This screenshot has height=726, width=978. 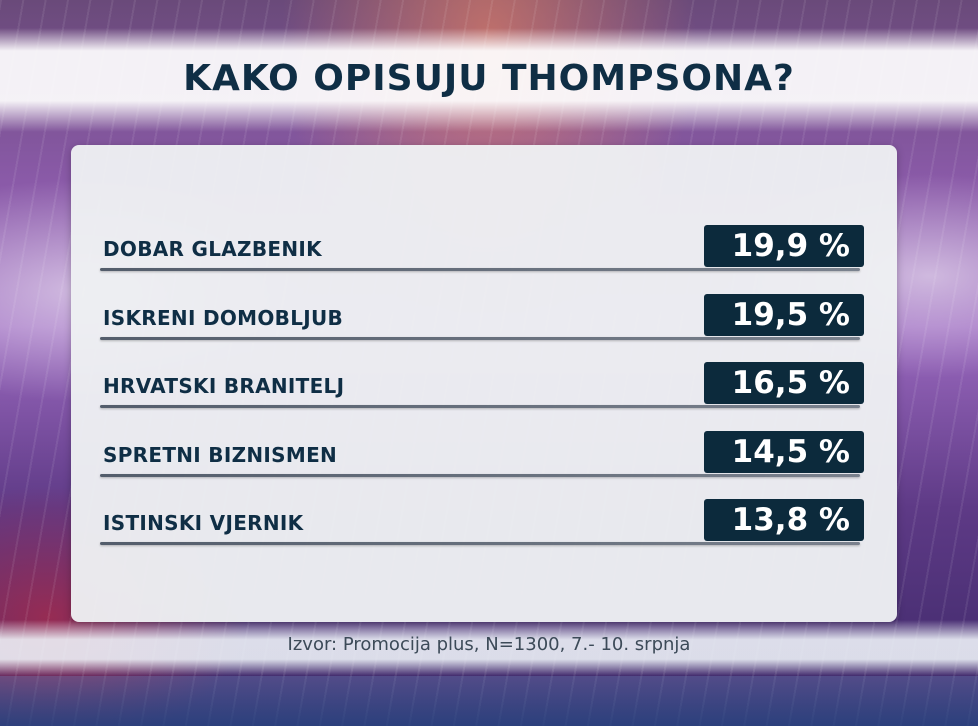 I want to click on row-label: ISKRENI DOMOBLJUB, so click(x=223, y=318).